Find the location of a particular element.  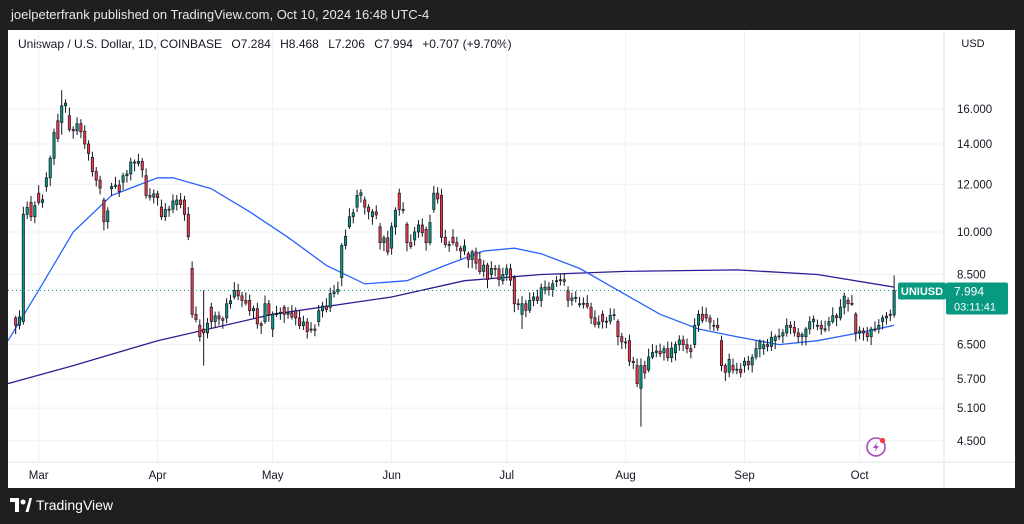

price-tag-value-bg is located at coordinates (977, 298).